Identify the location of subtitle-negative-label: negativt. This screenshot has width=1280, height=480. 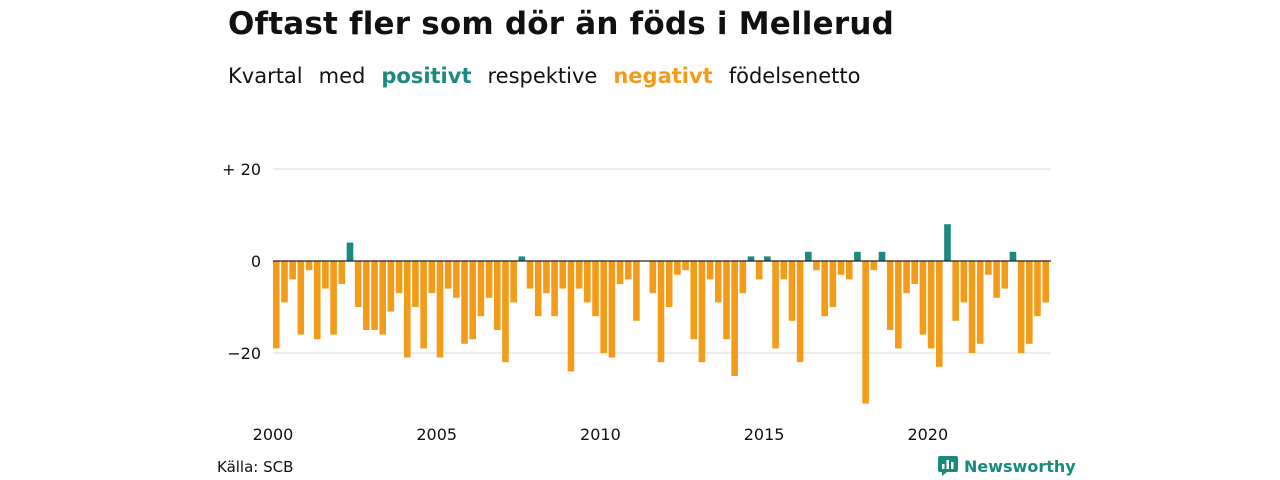
(663, 76).